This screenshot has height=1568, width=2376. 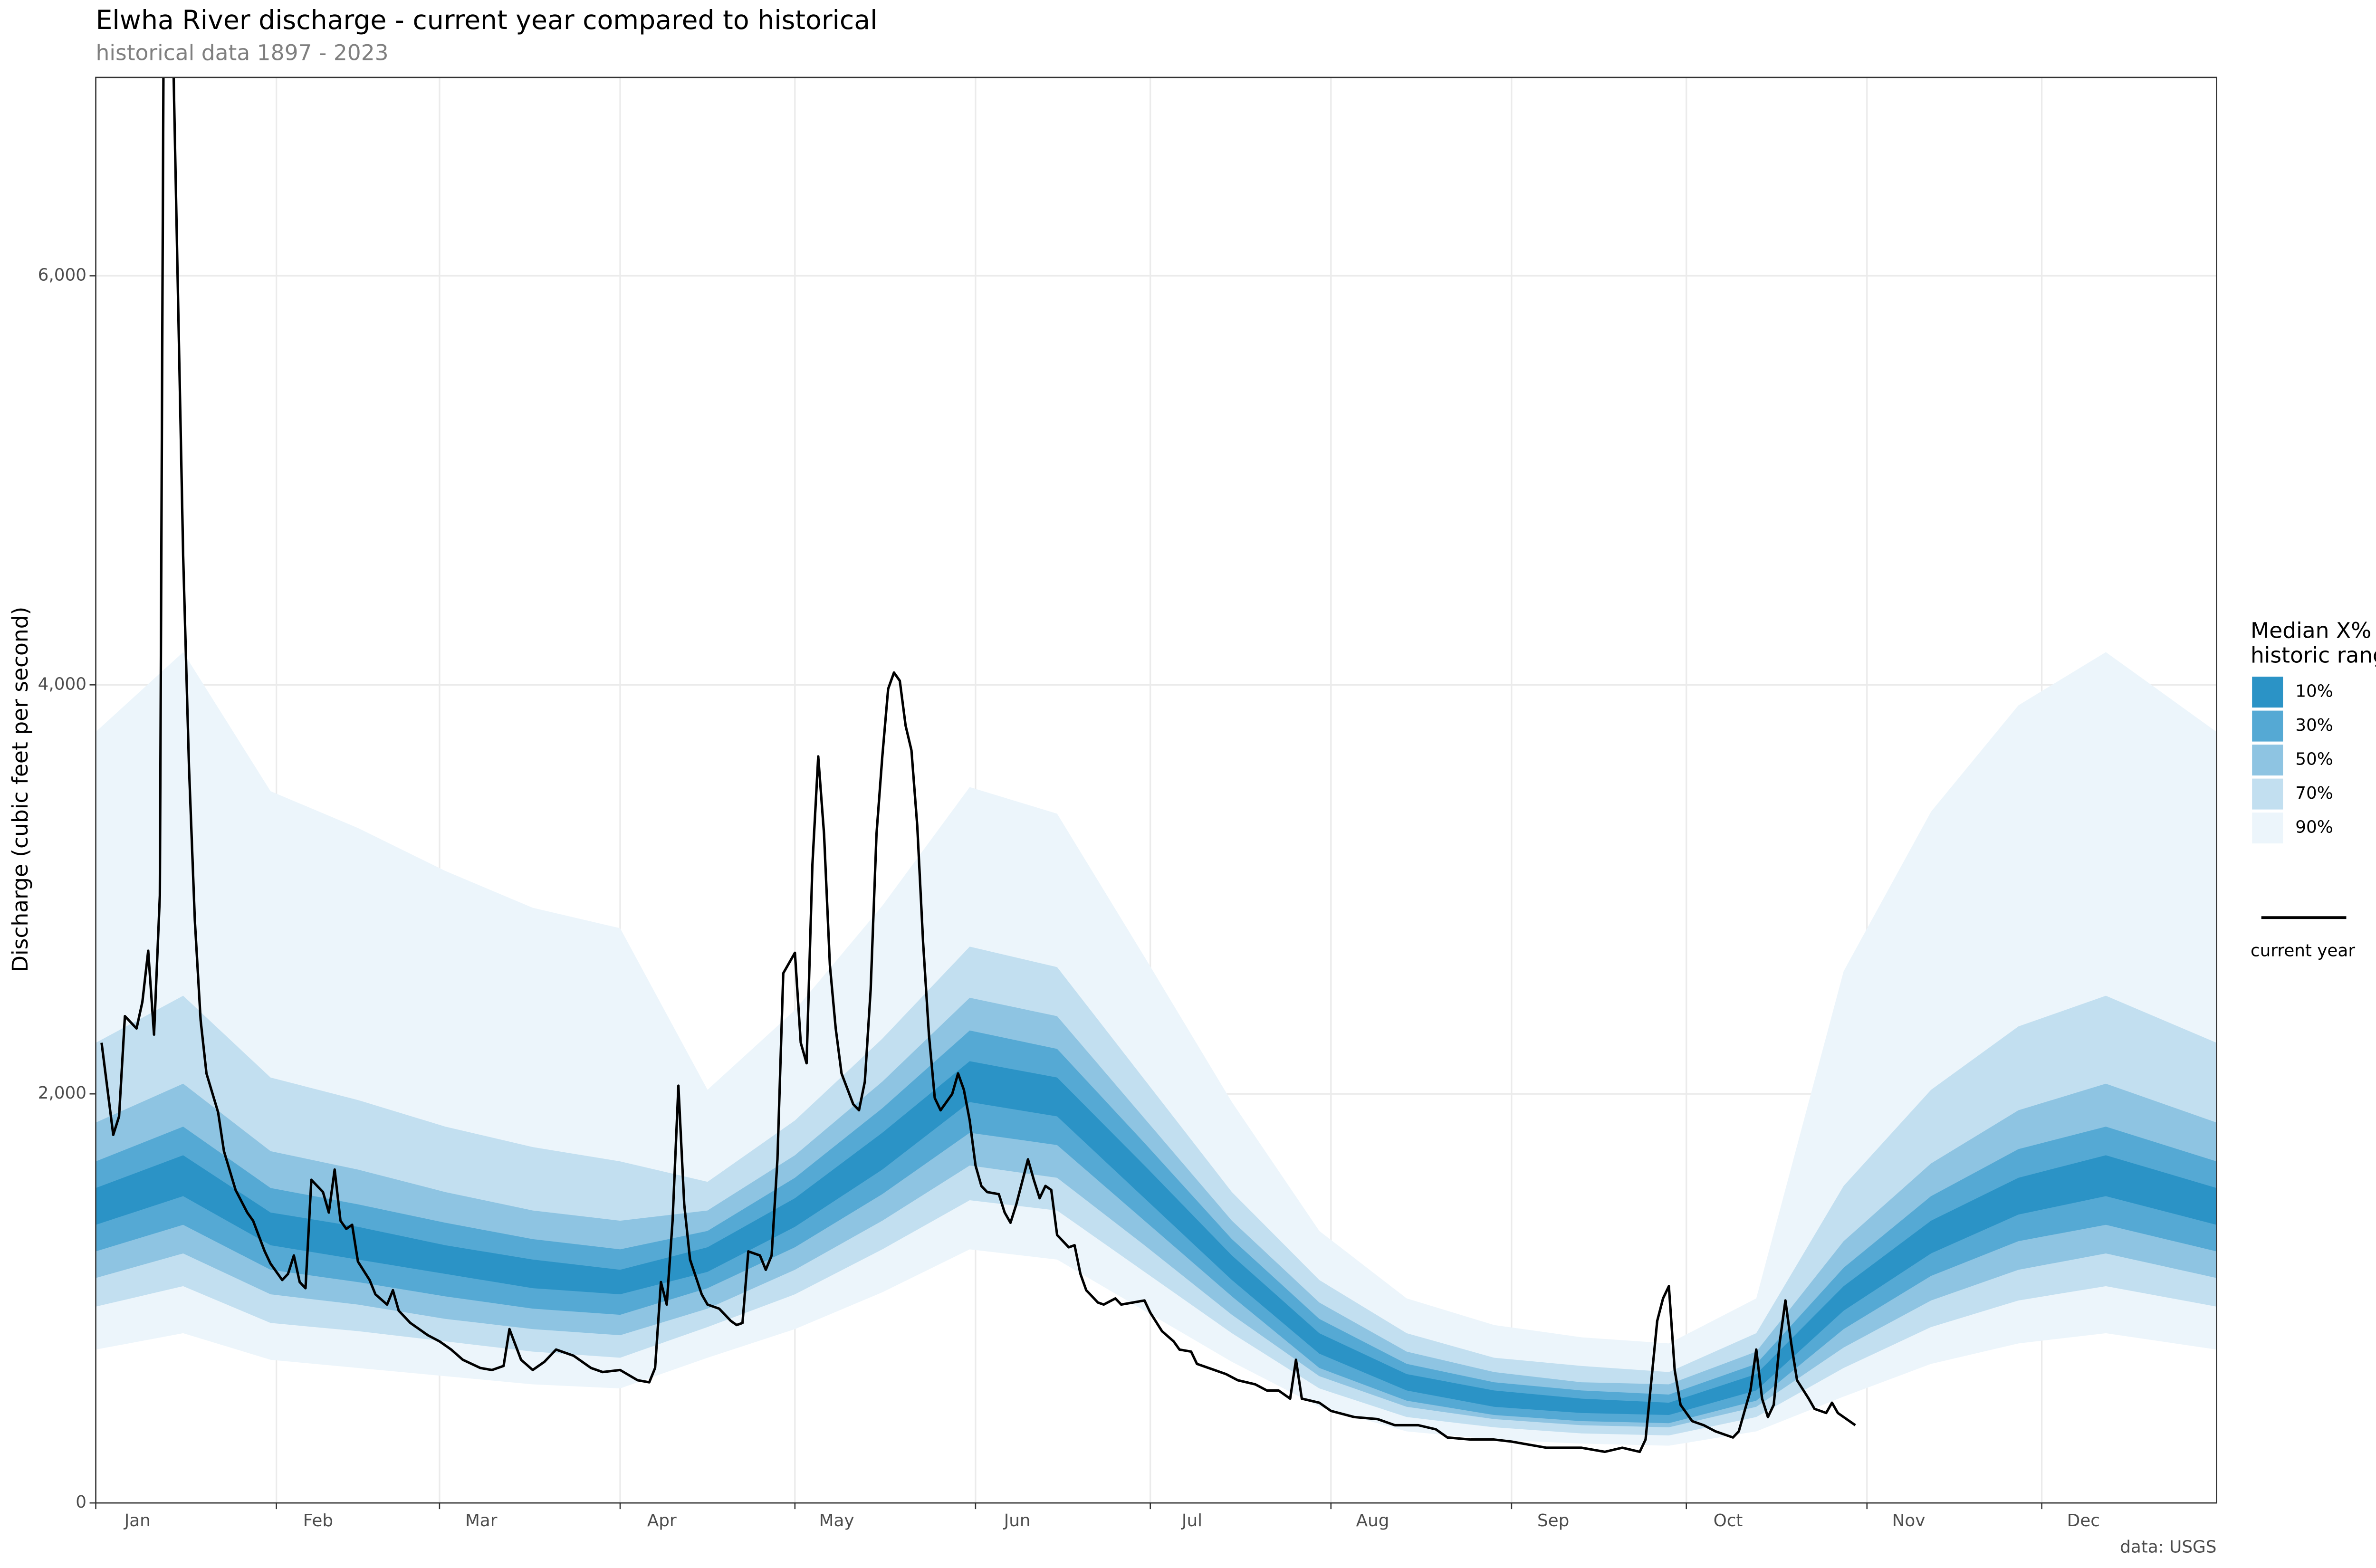 I want to click on legend-label: 10%, so click(x=2314, y=692).